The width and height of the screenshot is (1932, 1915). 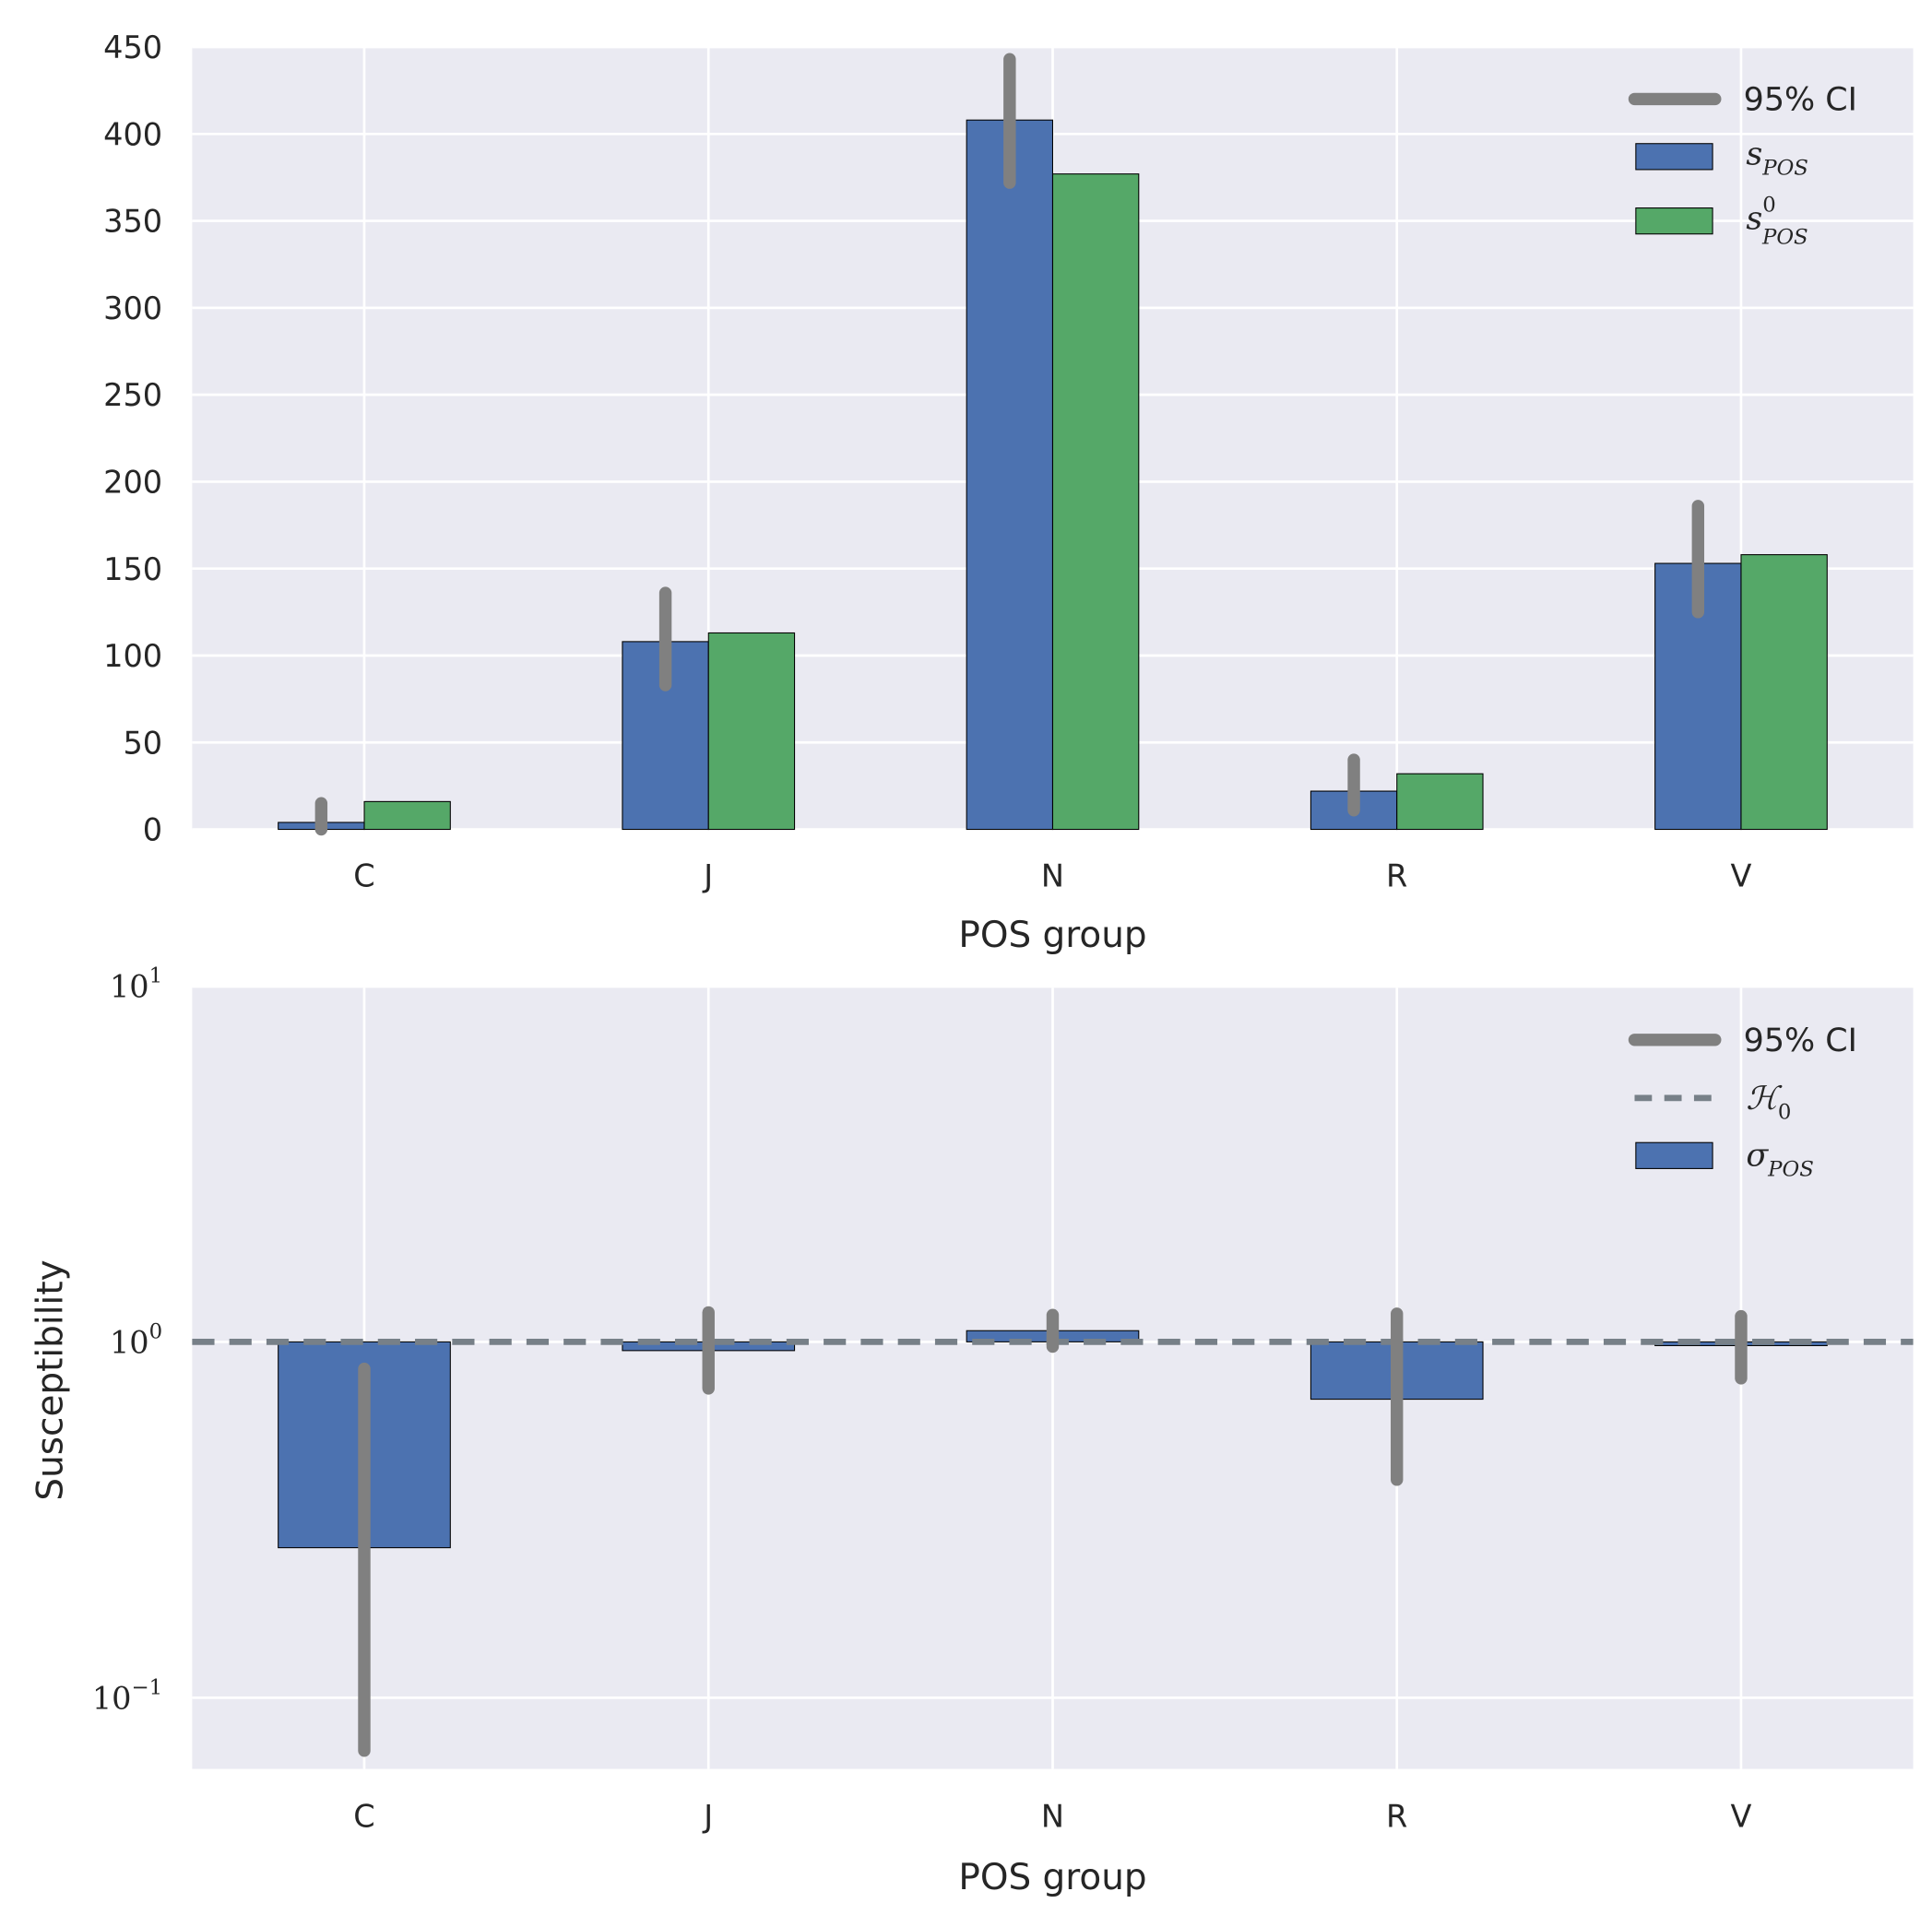 What do you see at coordinates (50, 1379) in the screenshot?
I see `bottom-y-axis-label: Susceptibility` at bounding box center [50, 1379].